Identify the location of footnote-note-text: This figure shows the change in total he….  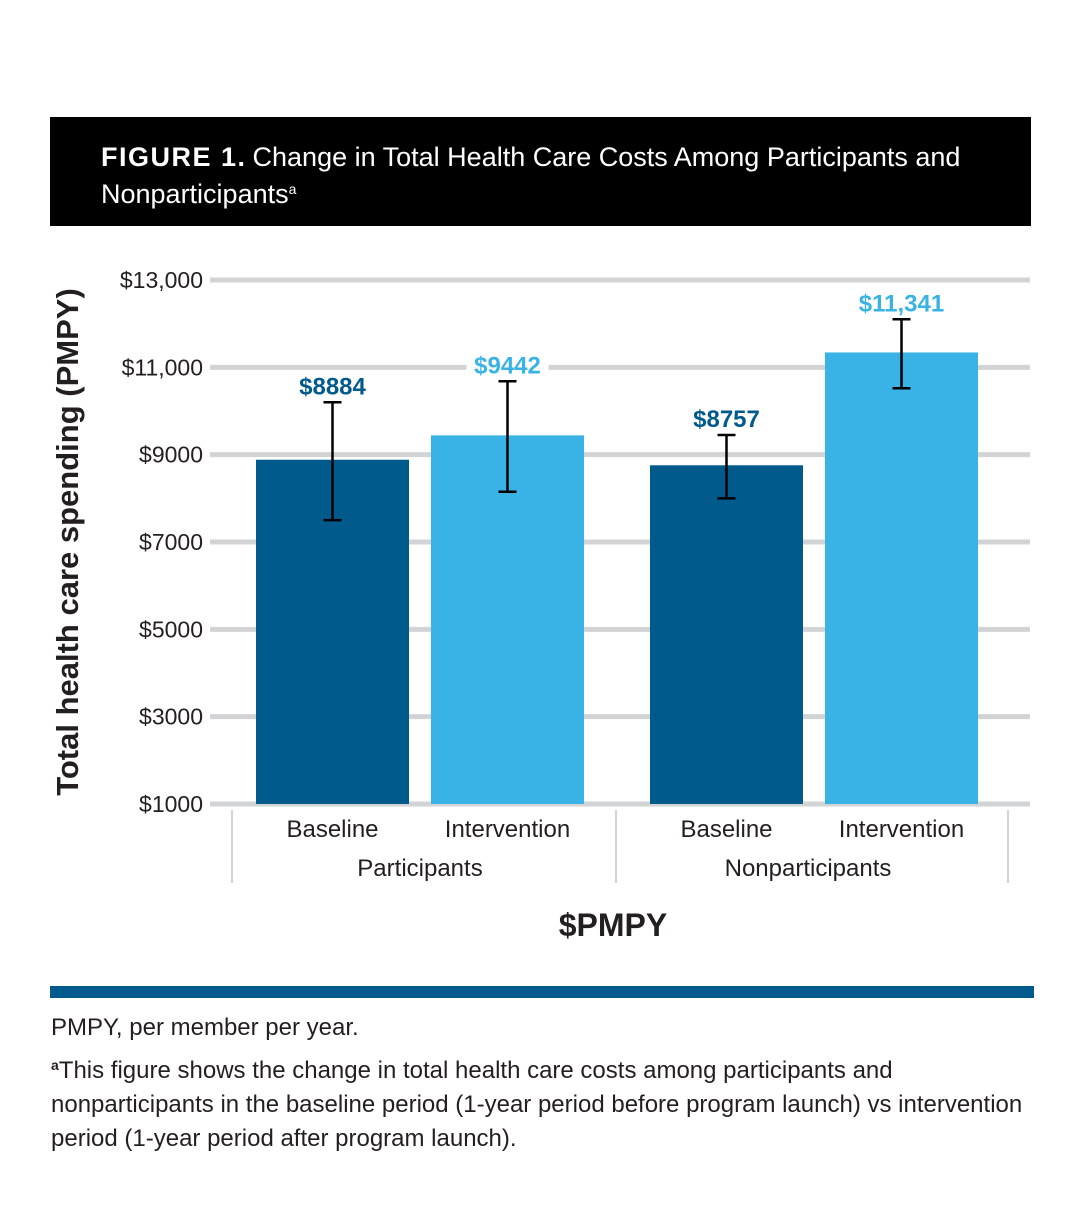
(537, 1104).